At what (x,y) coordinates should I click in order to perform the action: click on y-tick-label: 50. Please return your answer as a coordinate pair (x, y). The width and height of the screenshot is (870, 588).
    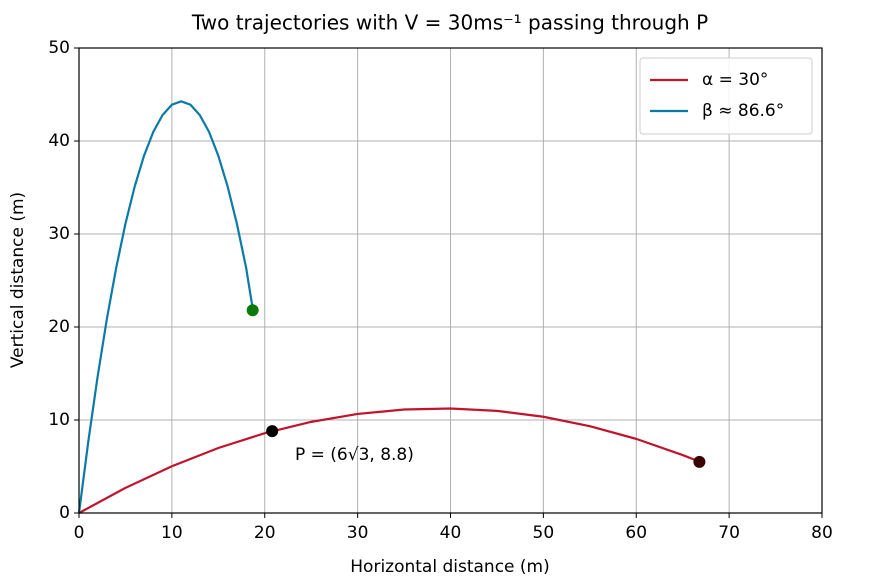
    Looking at the image, I should click on (59, 48).